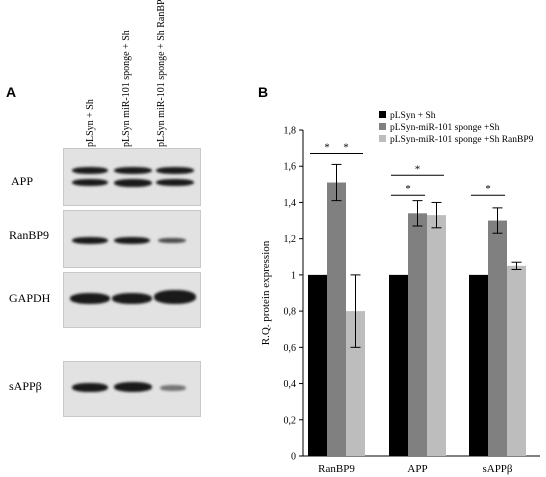 The height and width of the screenshot is (477, 546). What do you see at coordinates (266, 292) in the screenshot?
I see `y-axis-label: R.Q. protein expression` at bounding box center [266, 292].